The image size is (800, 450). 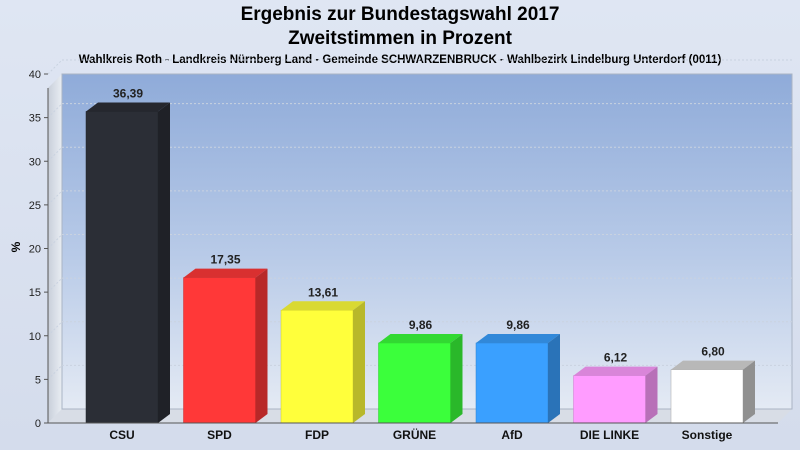 What do you see at coordinates (35, 75) in the screenshot?
I see `y-tick-label: 40` at bounding box center [35, 75].